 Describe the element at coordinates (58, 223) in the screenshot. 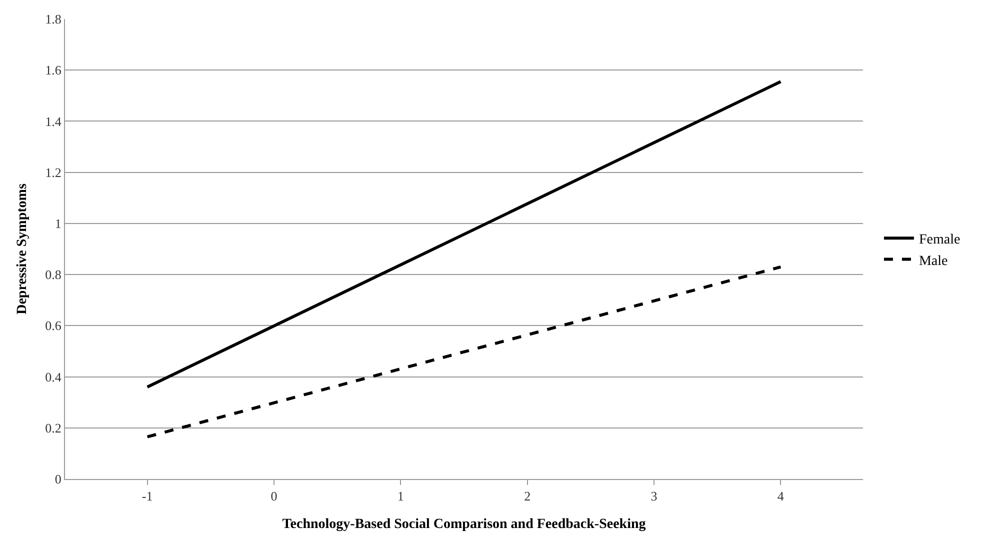

I see `y-tick-label: 1` at that location.